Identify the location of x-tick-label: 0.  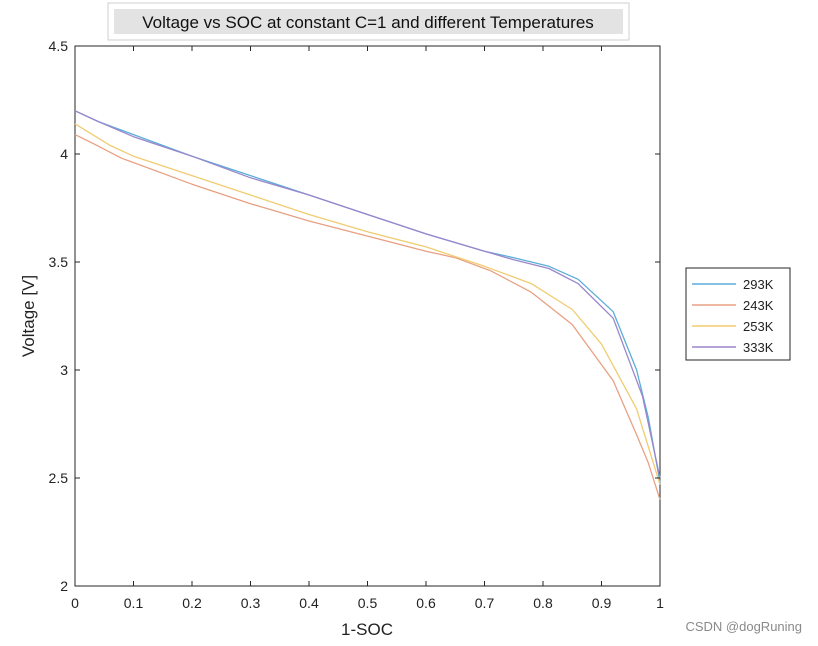
(75, 603).